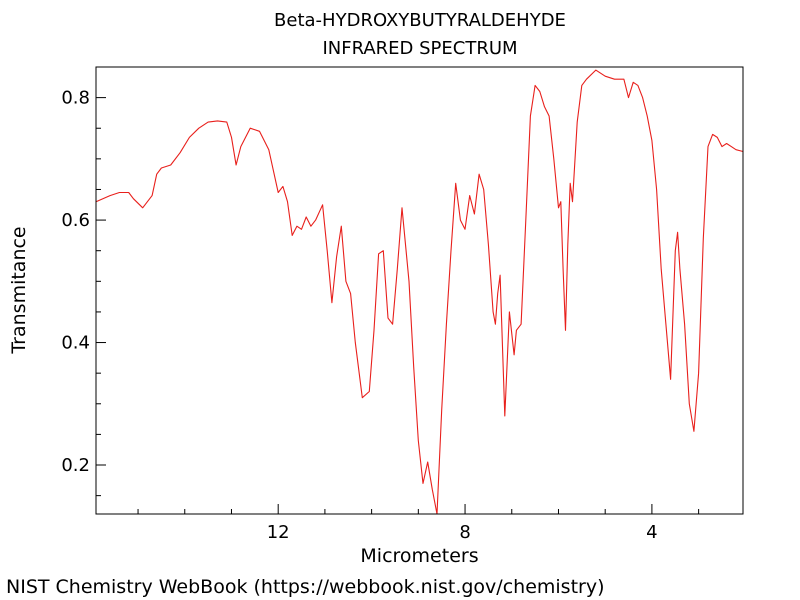 This screenshot has height=600, width=800. What do you see at coordinates (75, 343) in the screenshot?
I see `y-tick-label: 0.4` at bounding box center [75, 343].